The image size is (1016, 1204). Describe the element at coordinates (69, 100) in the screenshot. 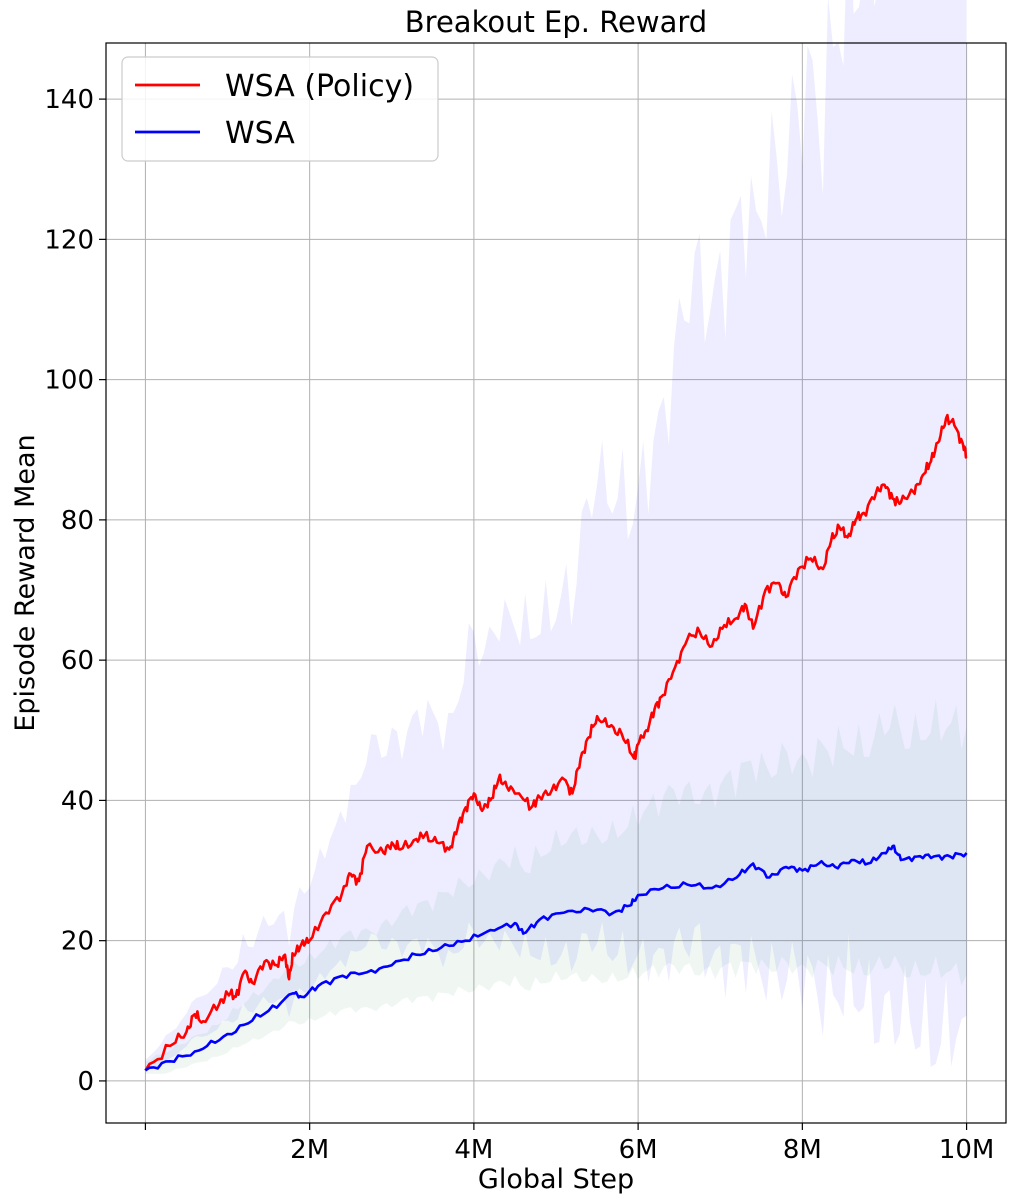

I see `y-tick-label: 140` at that location.